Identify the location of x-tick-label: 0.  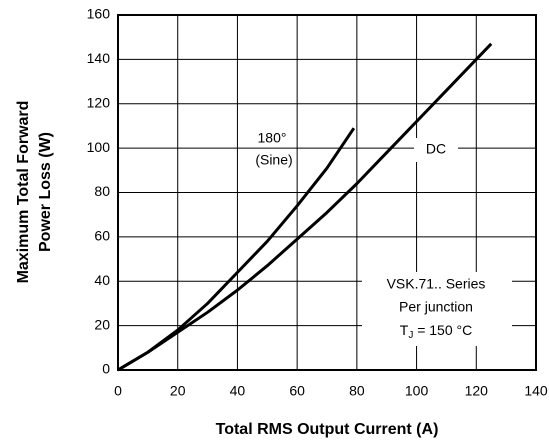
(118, 391).